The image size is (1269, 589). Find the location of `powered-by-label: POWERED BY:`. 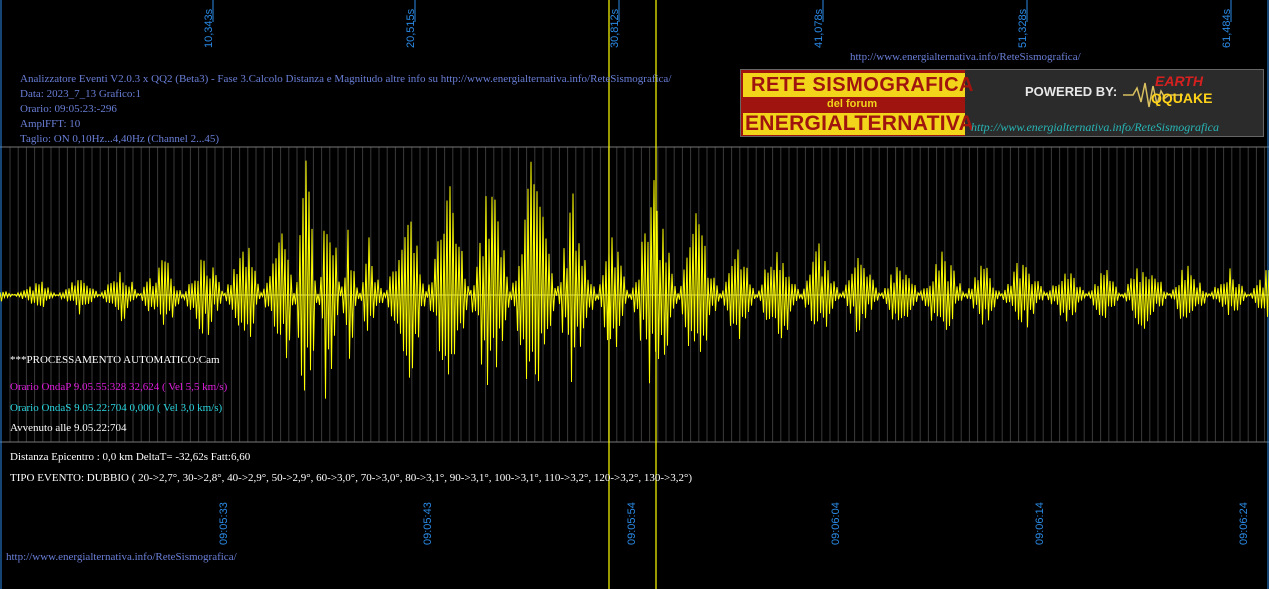

powered-by-label: POWERED BY: is located at coordinates (1071, 91).